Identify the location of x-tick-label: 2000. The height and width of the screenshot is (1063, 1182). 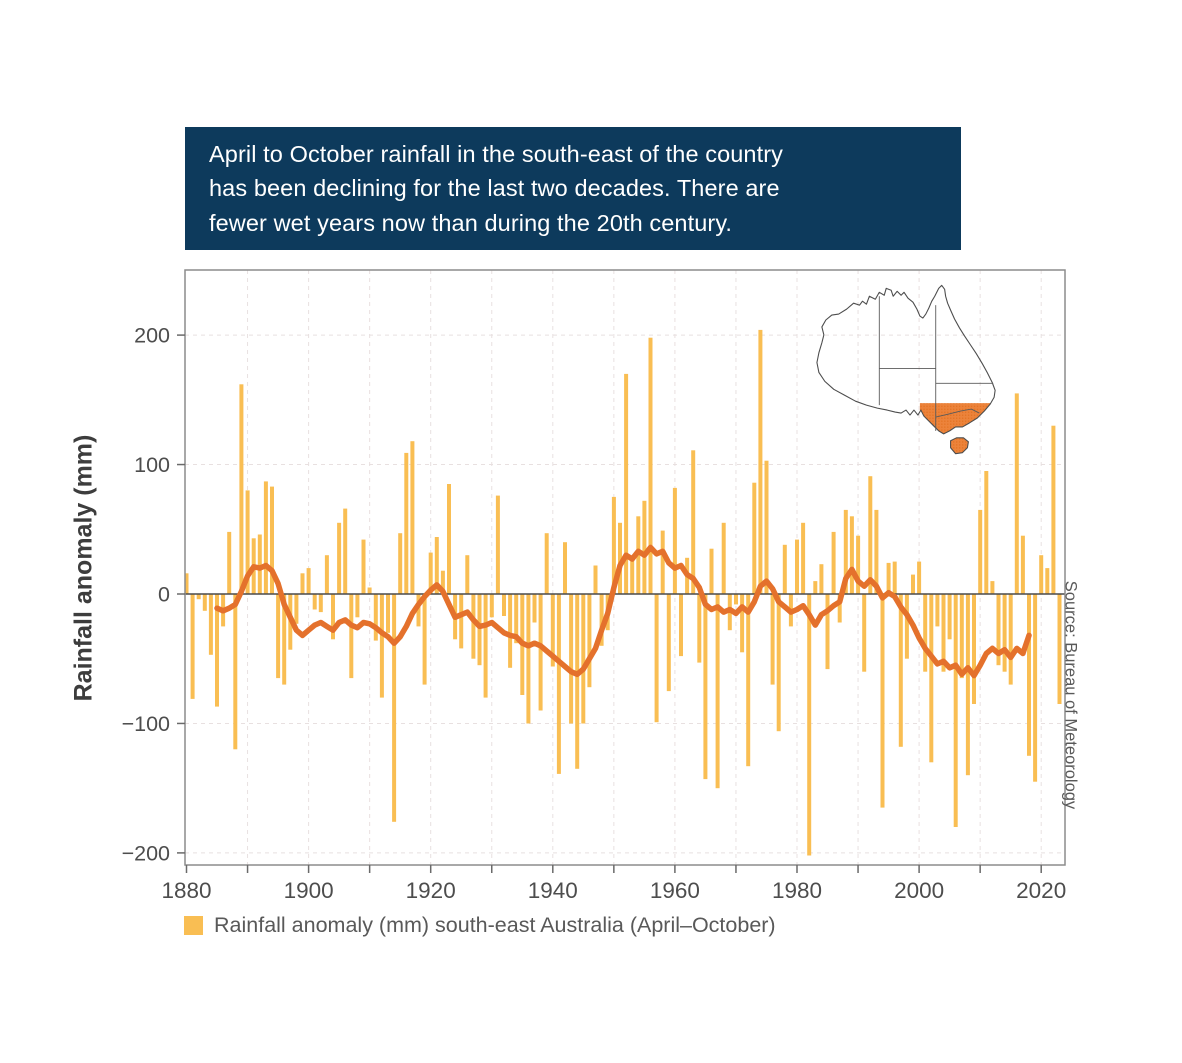
(919, 890).